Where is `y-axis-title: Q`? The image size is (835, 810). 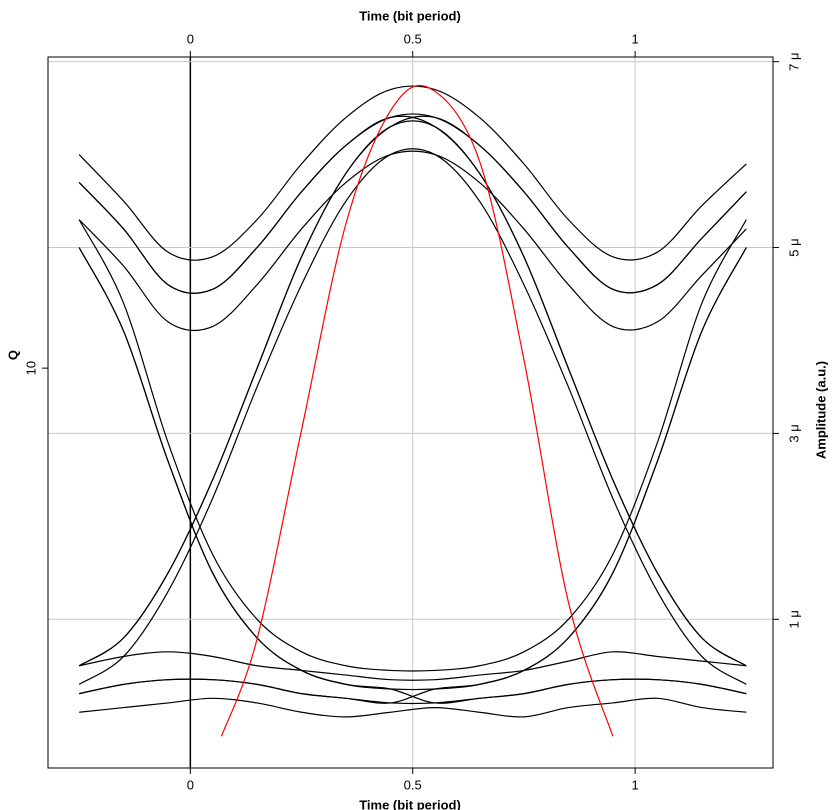
y-axis-title: Q is located at coordinates (12, 355).